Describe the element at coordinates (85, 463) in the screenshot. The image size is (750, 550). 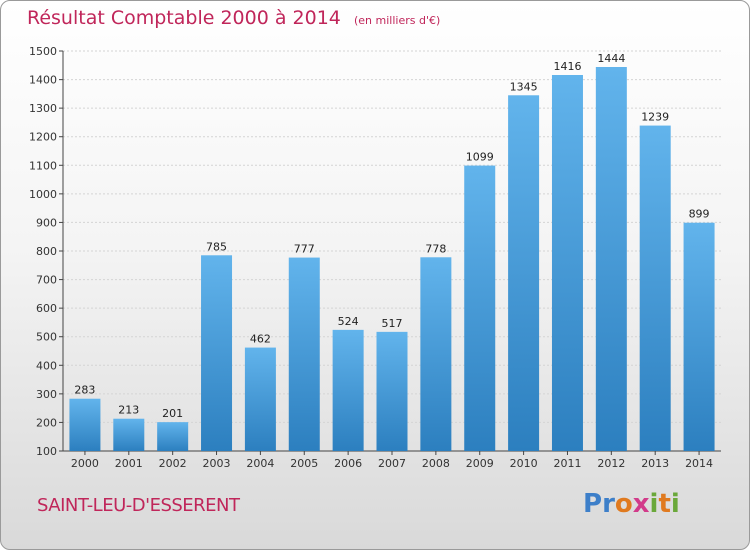
I see `x-tick-label: 2000` at that location.